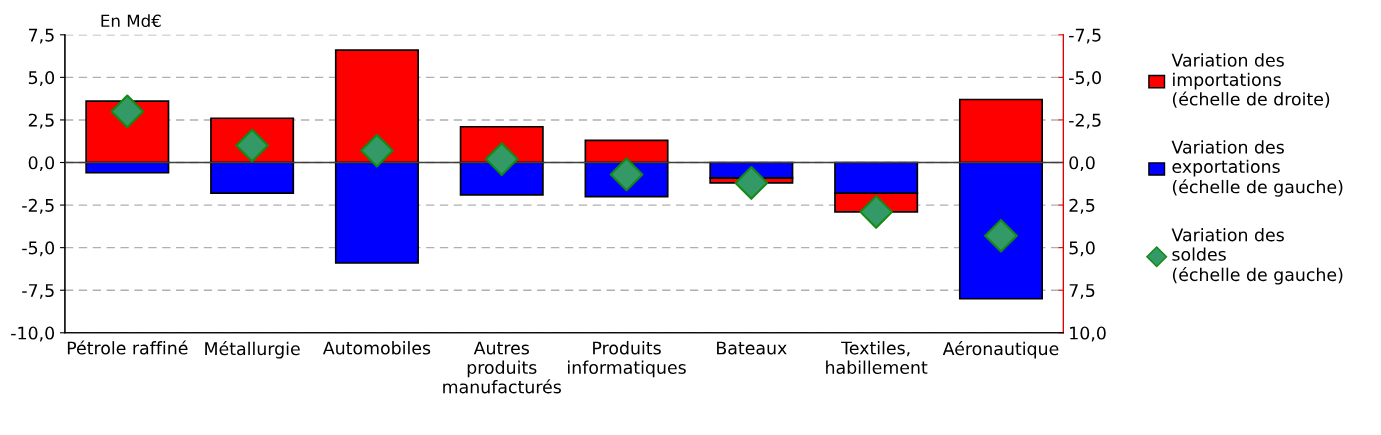 The image size is (1381, 435). What do you see at coordinates (1082, 206) in the screenshot?
I see `y2-tick-label: 2,5` at bounding box center [1082, 206].